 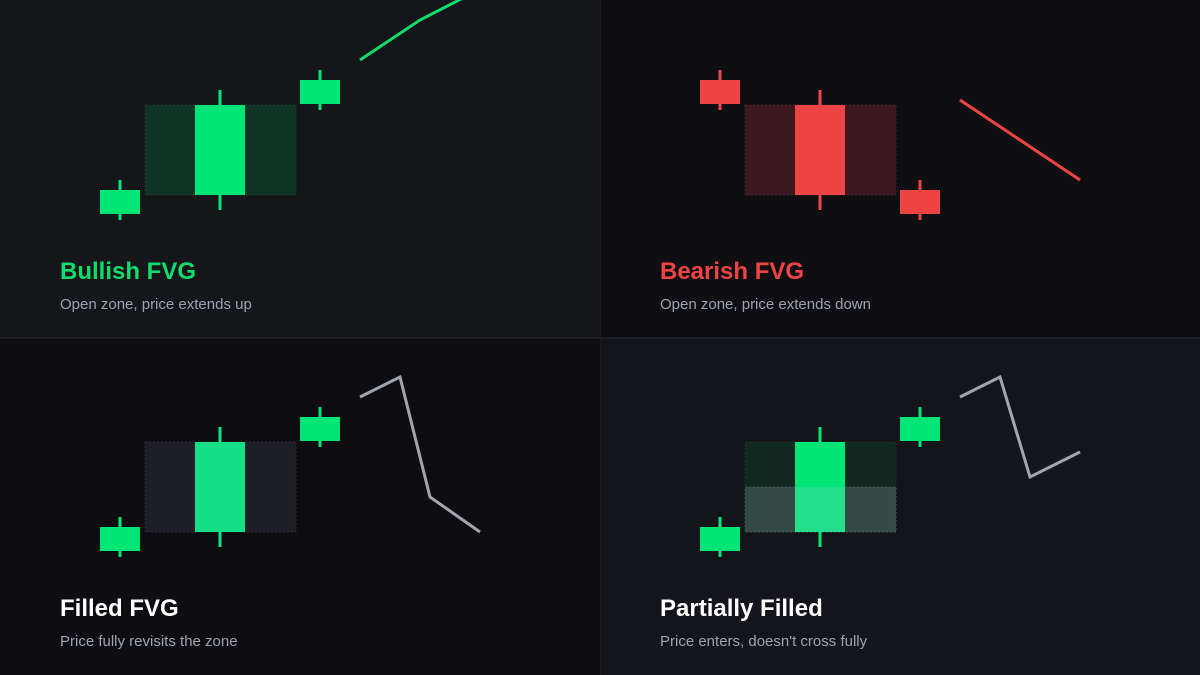 I want to click on bearish-fvg-illustration, so click(x=890, y=145).